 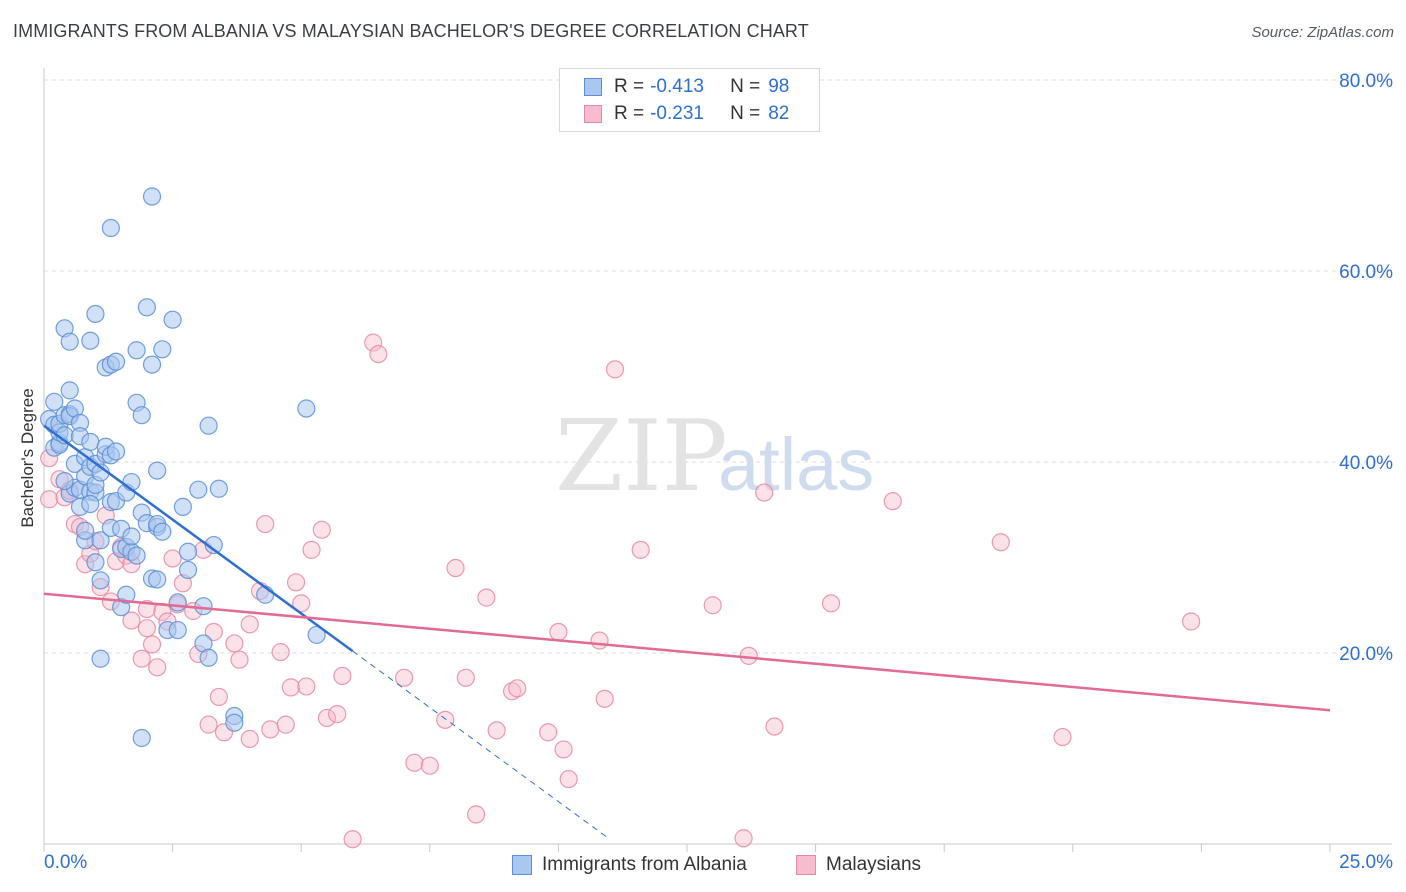 What do you see at coordinates (745, 86) in the screenshot?
I see `albania-n-label: N =` at bounding box center [745, 86].